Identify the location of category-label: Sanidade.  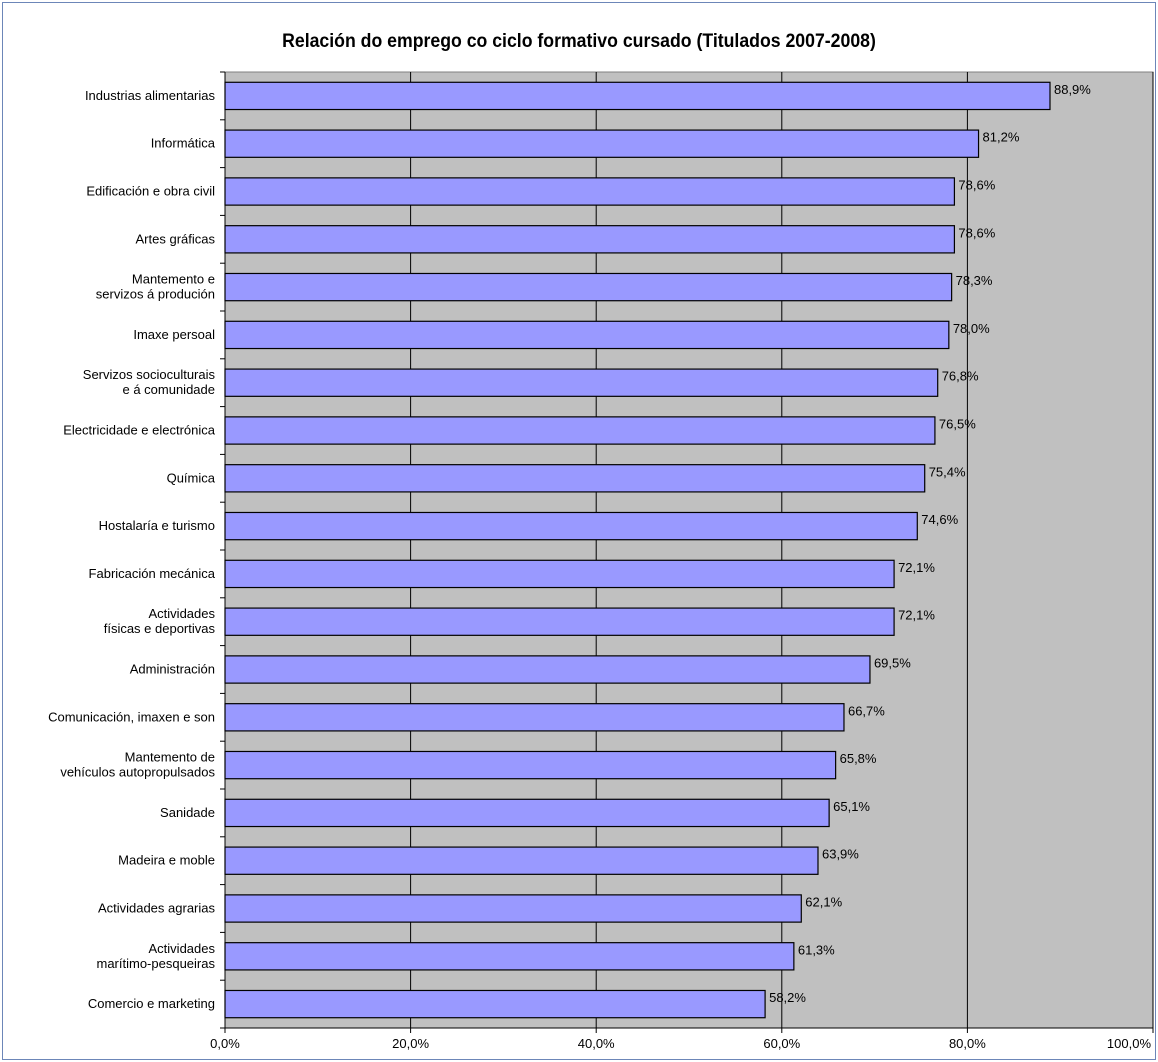
(187, 812).